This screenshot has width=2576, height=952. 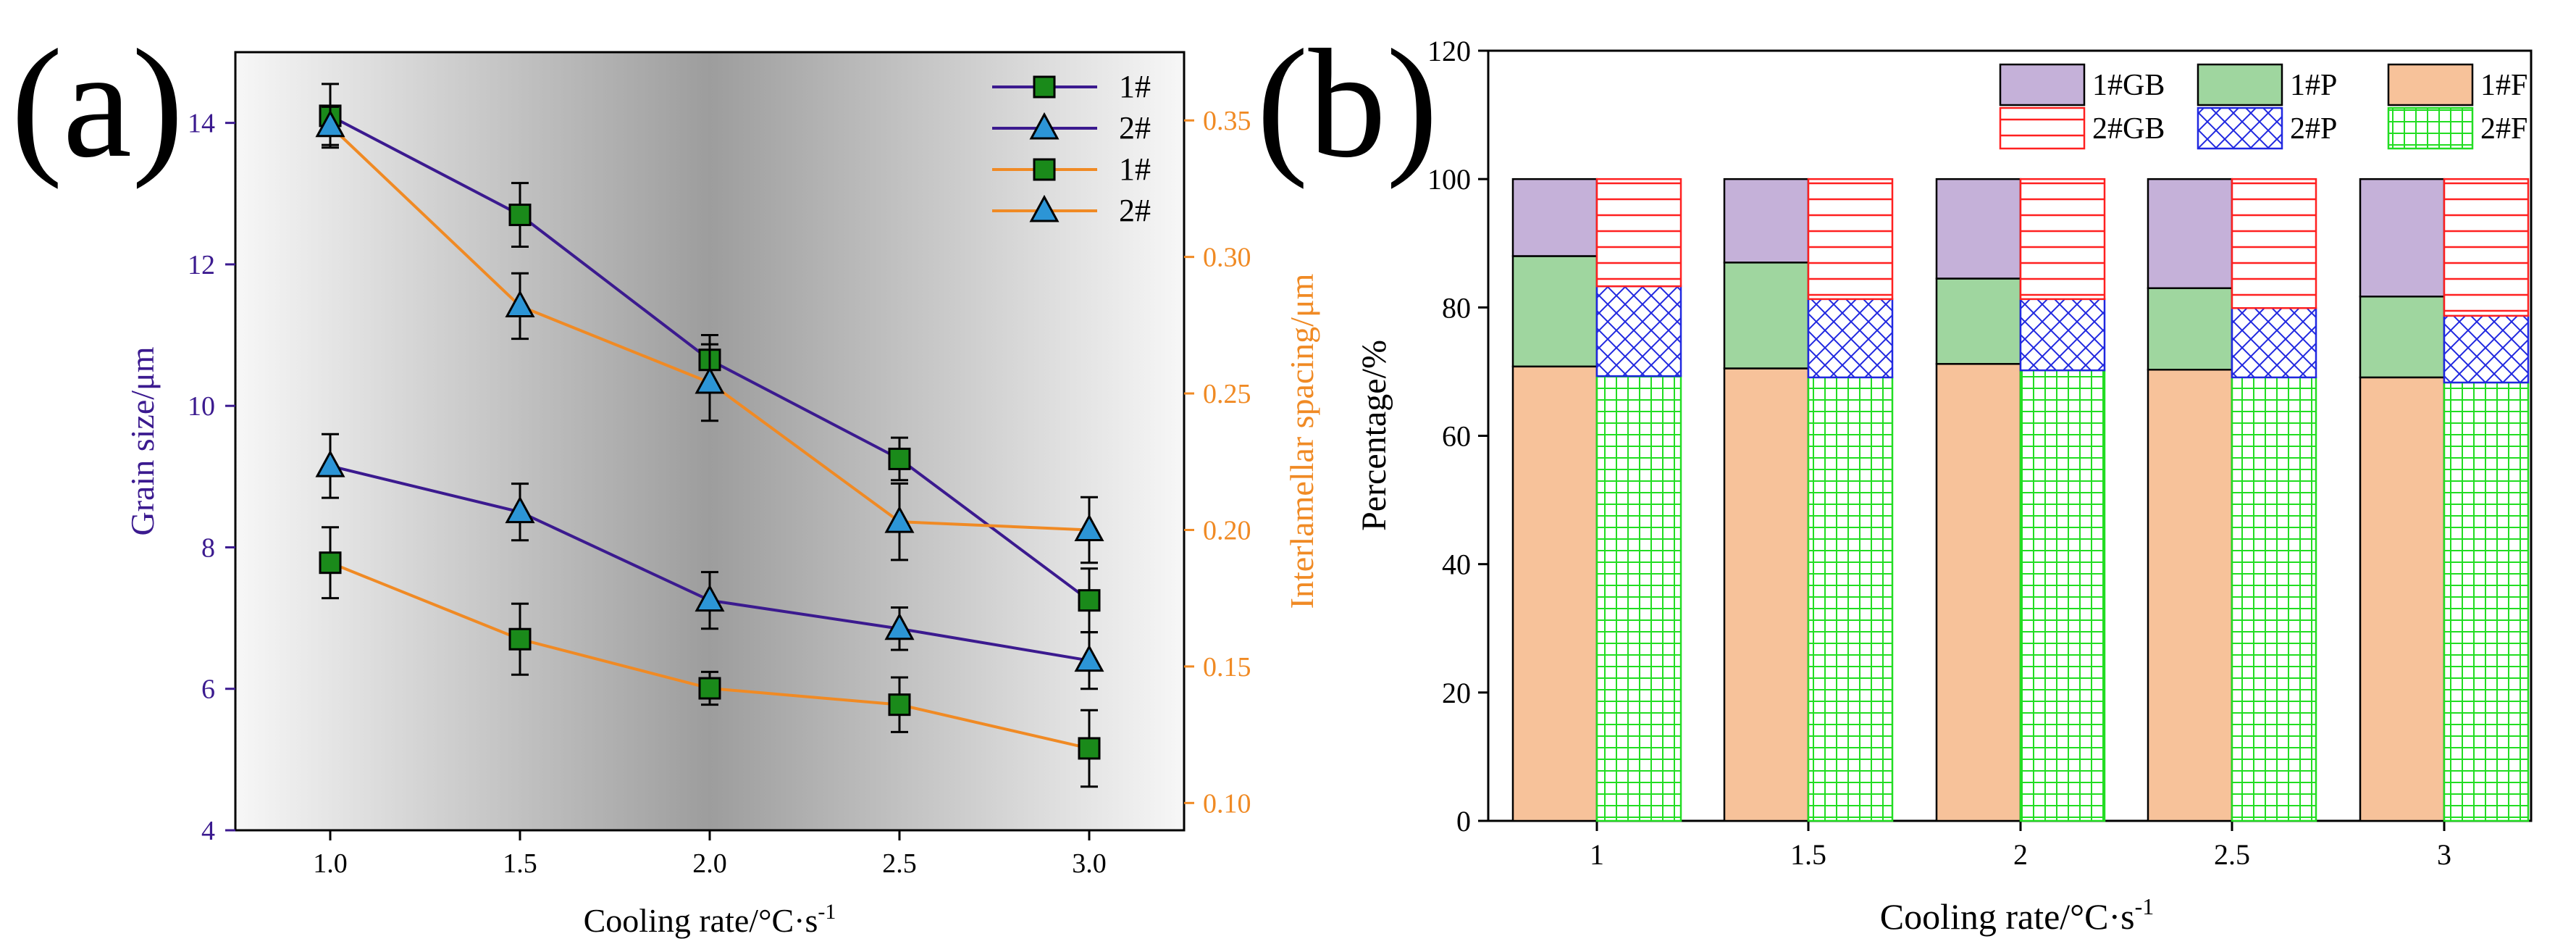 I want to click on panel-b-label: (b), so click(x=1347, y=103).